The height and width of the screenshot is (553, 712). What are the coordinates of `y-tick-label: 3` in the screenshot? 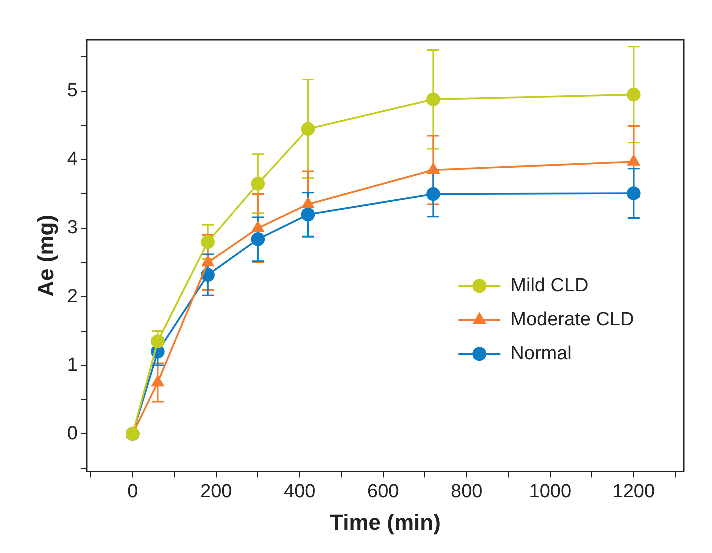 It's located at (72, 228).